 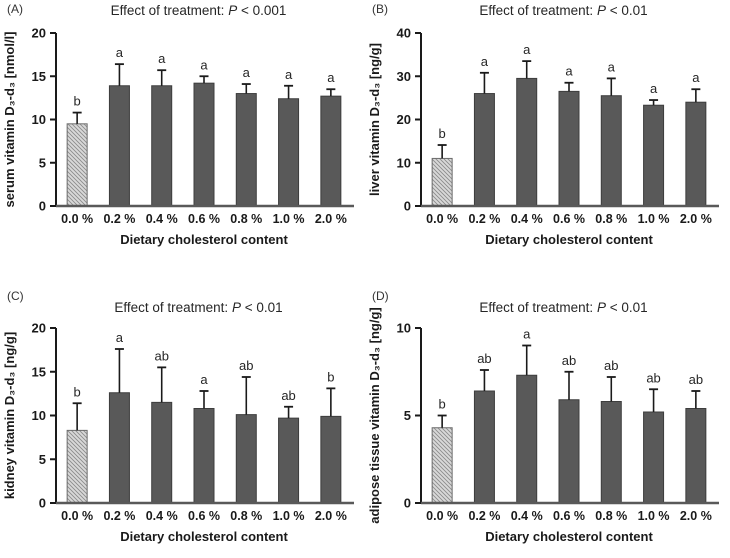 I want to click on chart-title: Effect of treatment: P < 0.01, so click(x=563, y=307).